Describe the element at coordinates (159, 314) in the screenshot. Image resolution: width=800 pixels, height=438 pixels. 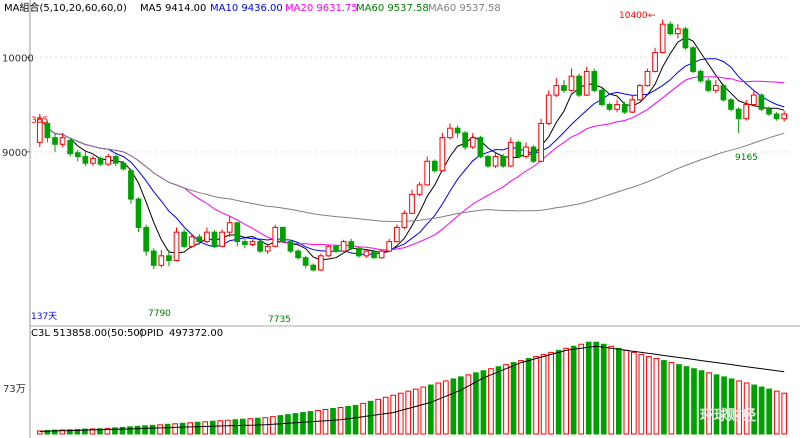
I see `low-annotation-7790: 7790` at that location.